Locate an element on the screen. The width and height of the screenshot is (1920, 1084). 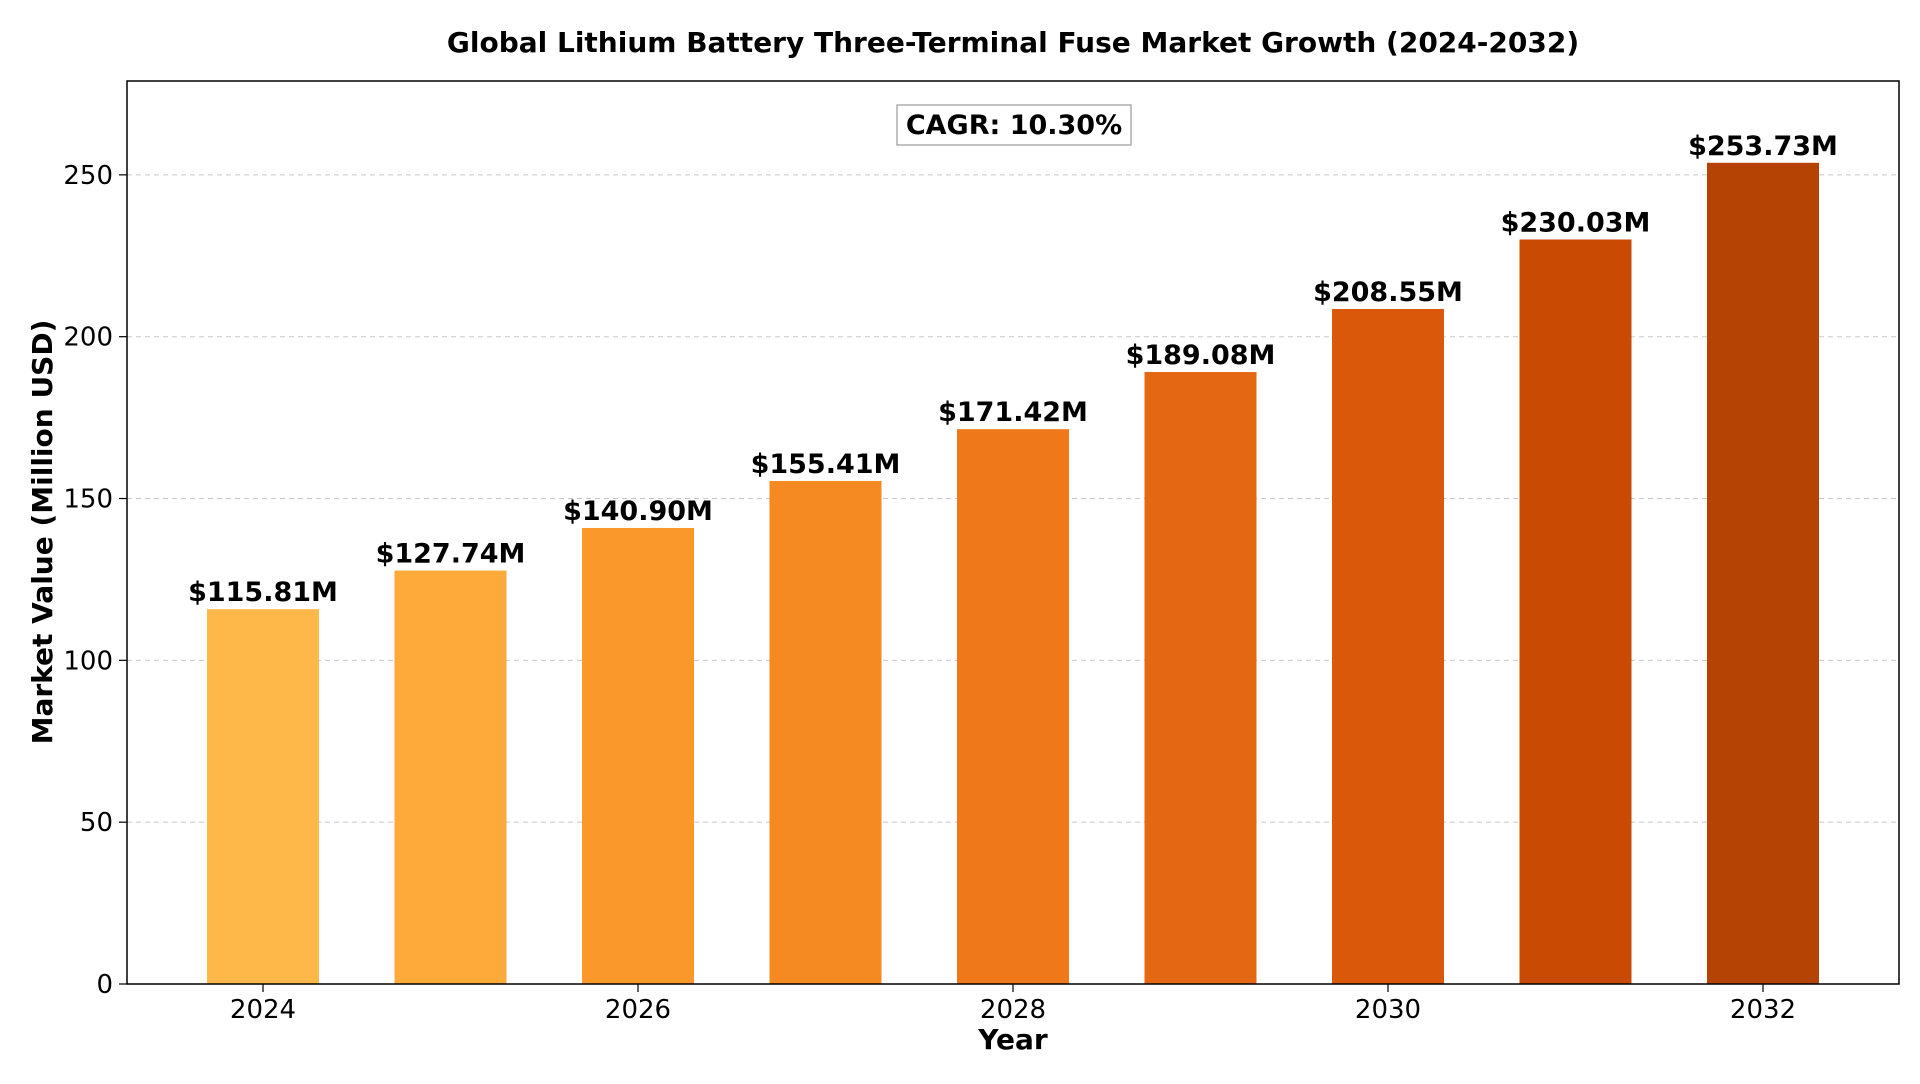
y-axis-ticks: 0 50 100 150 200 250 is located at coordinates (95, 580).